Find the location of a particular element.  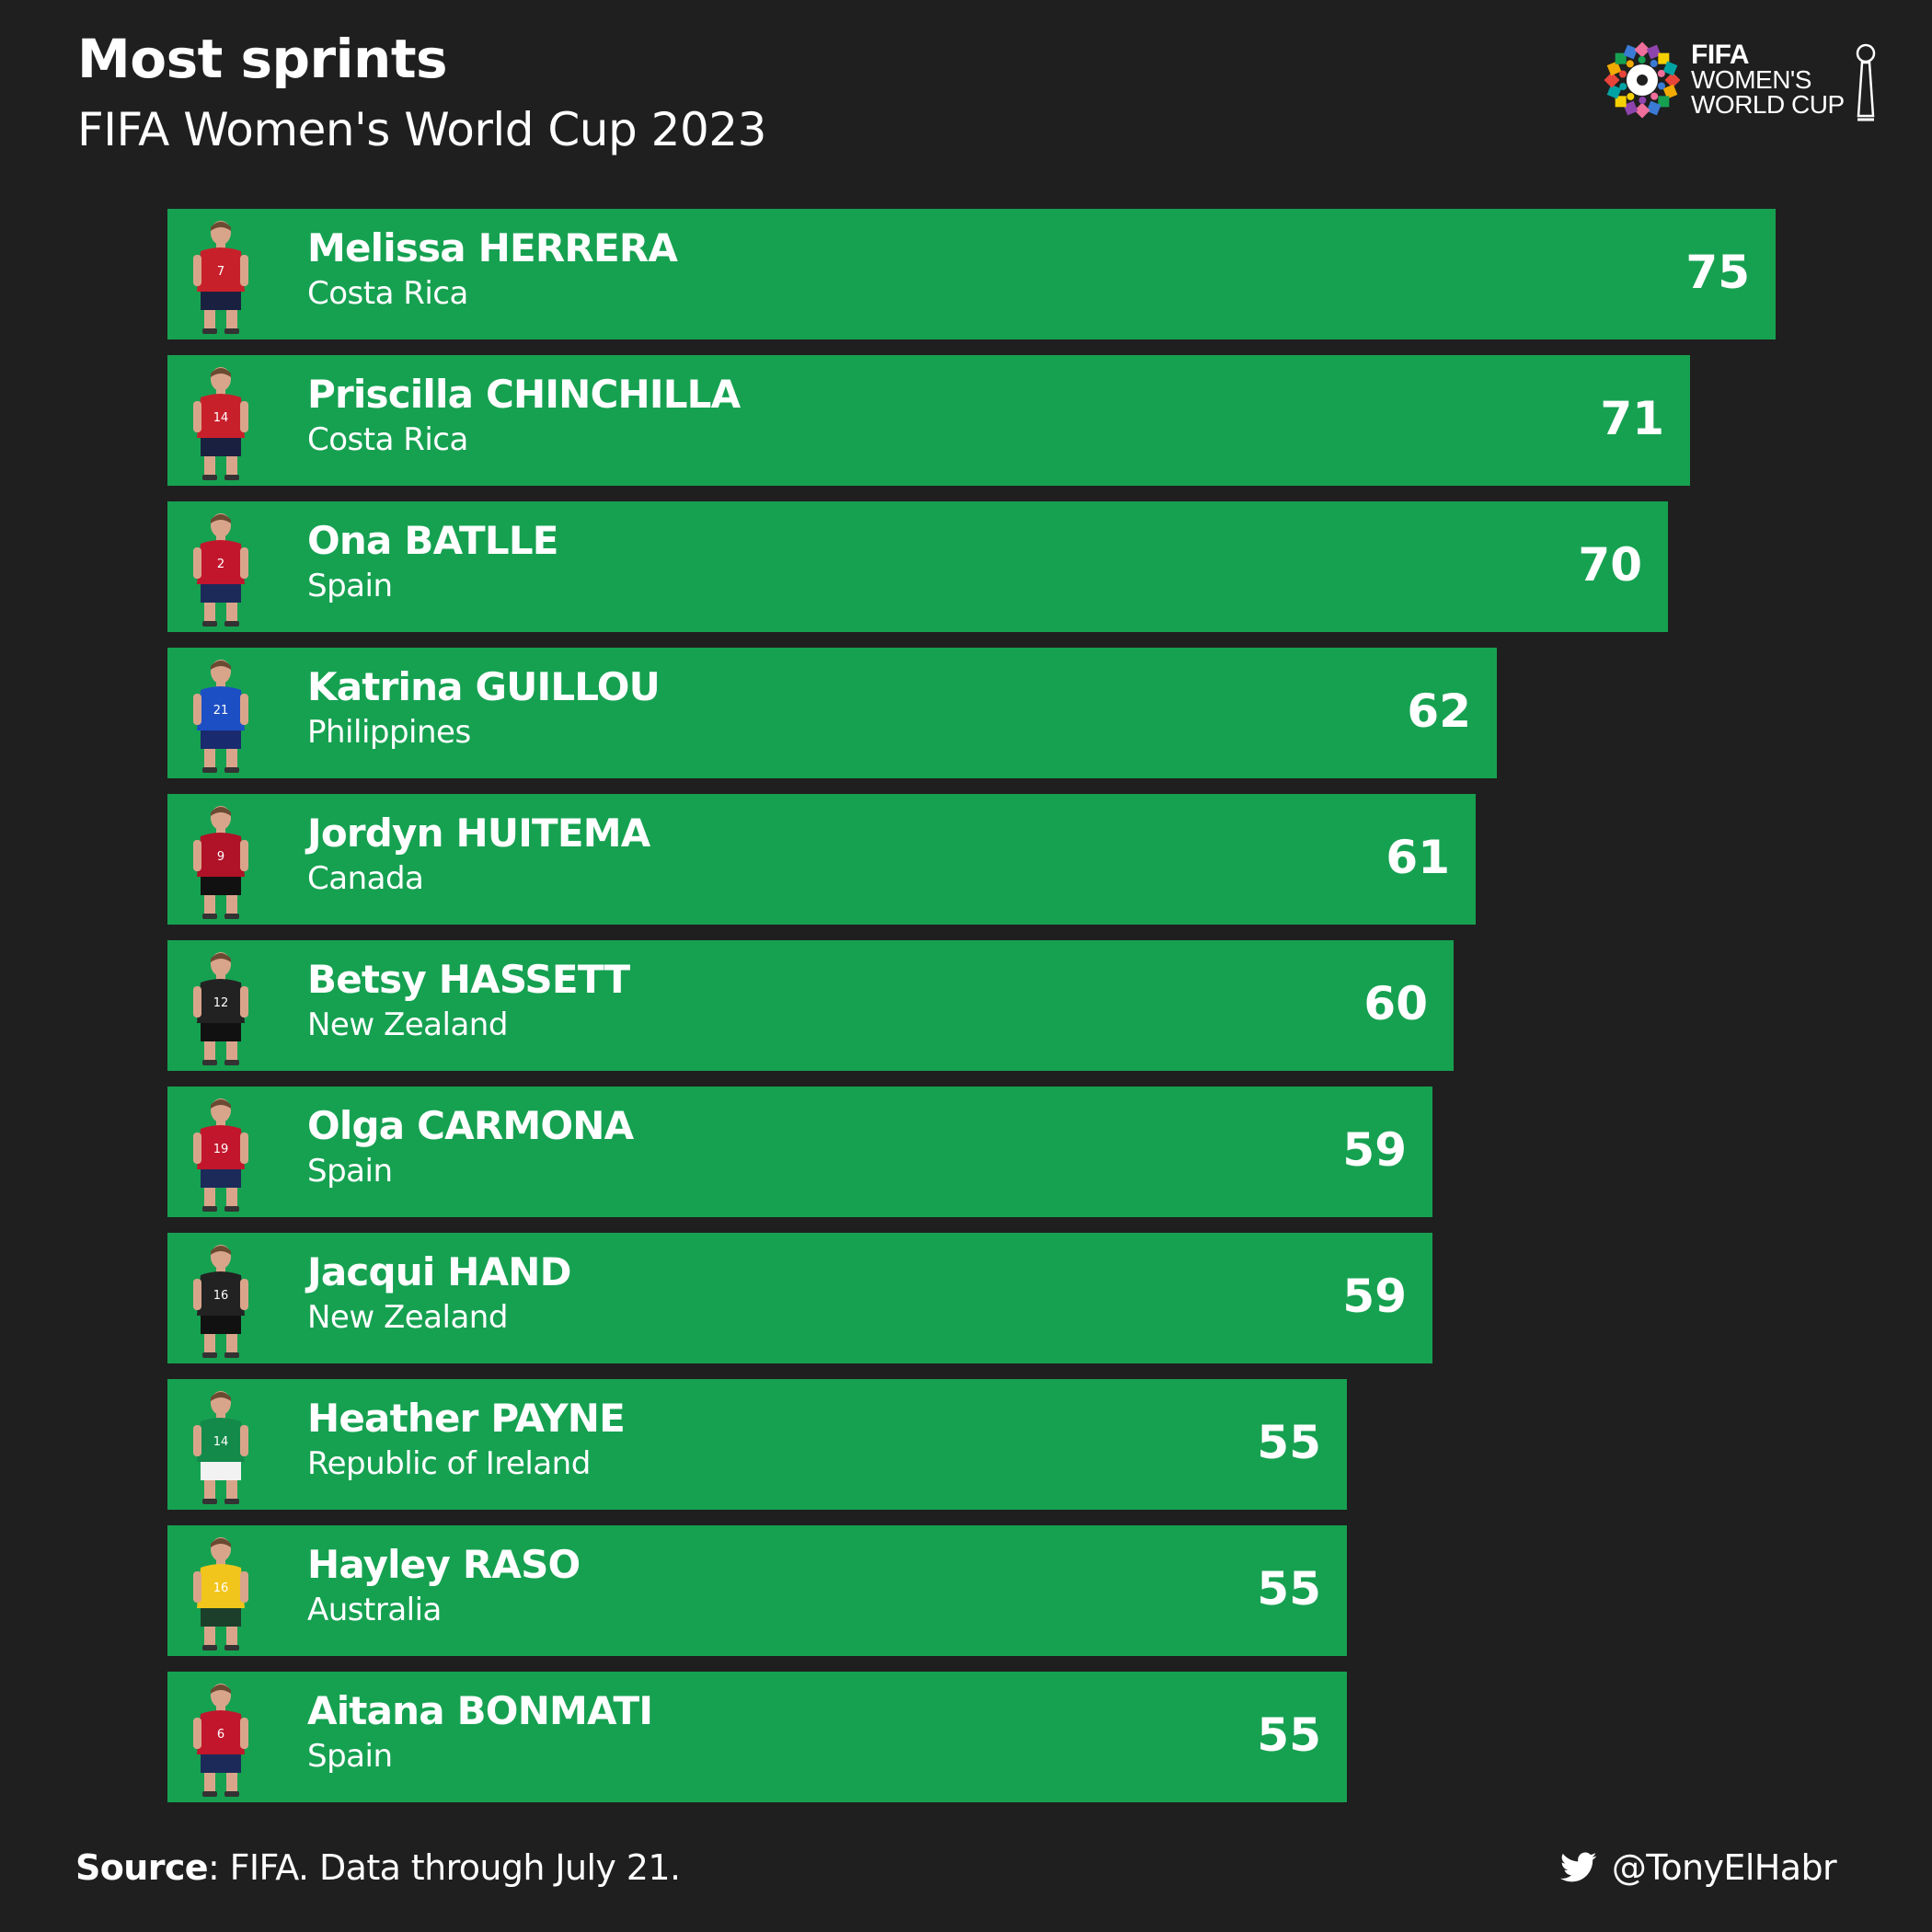

author-credit: @TonyElHabr is located at coordinates (1698, 1867).